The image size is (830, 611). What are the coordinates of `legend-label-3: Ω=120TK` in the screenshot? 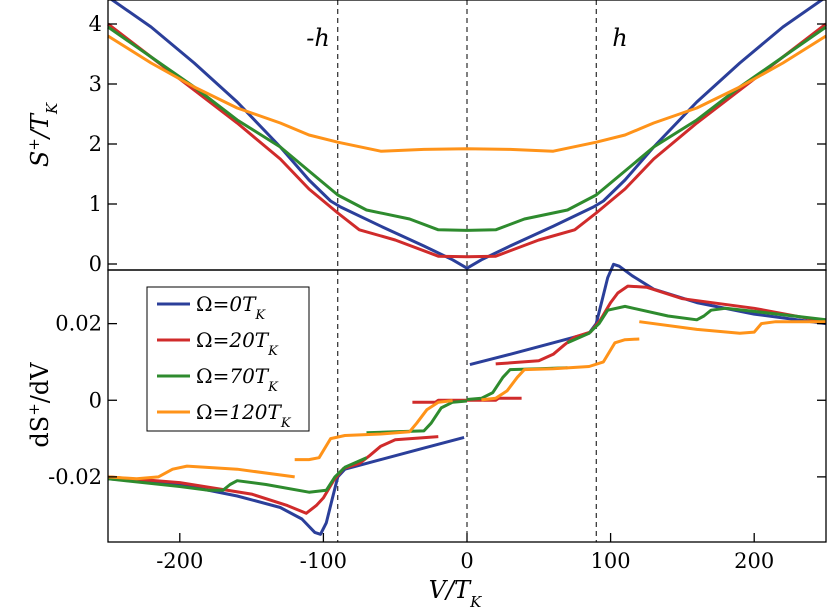 It's located at (244, 415).